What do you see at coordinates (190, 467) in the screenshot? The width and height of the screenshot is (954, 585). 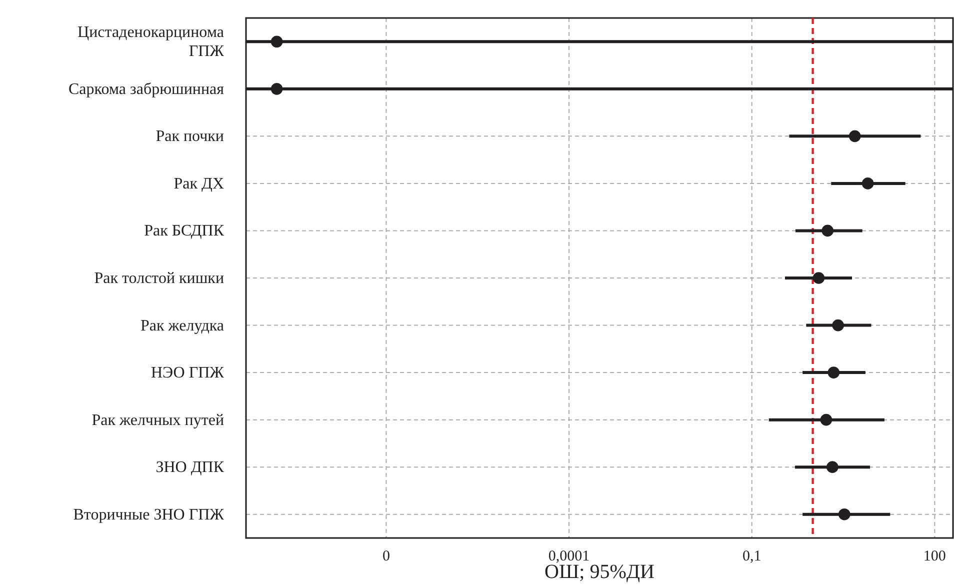 I see `y-tick-label: ЗНО ДПК` at bounding box center [190, 467].